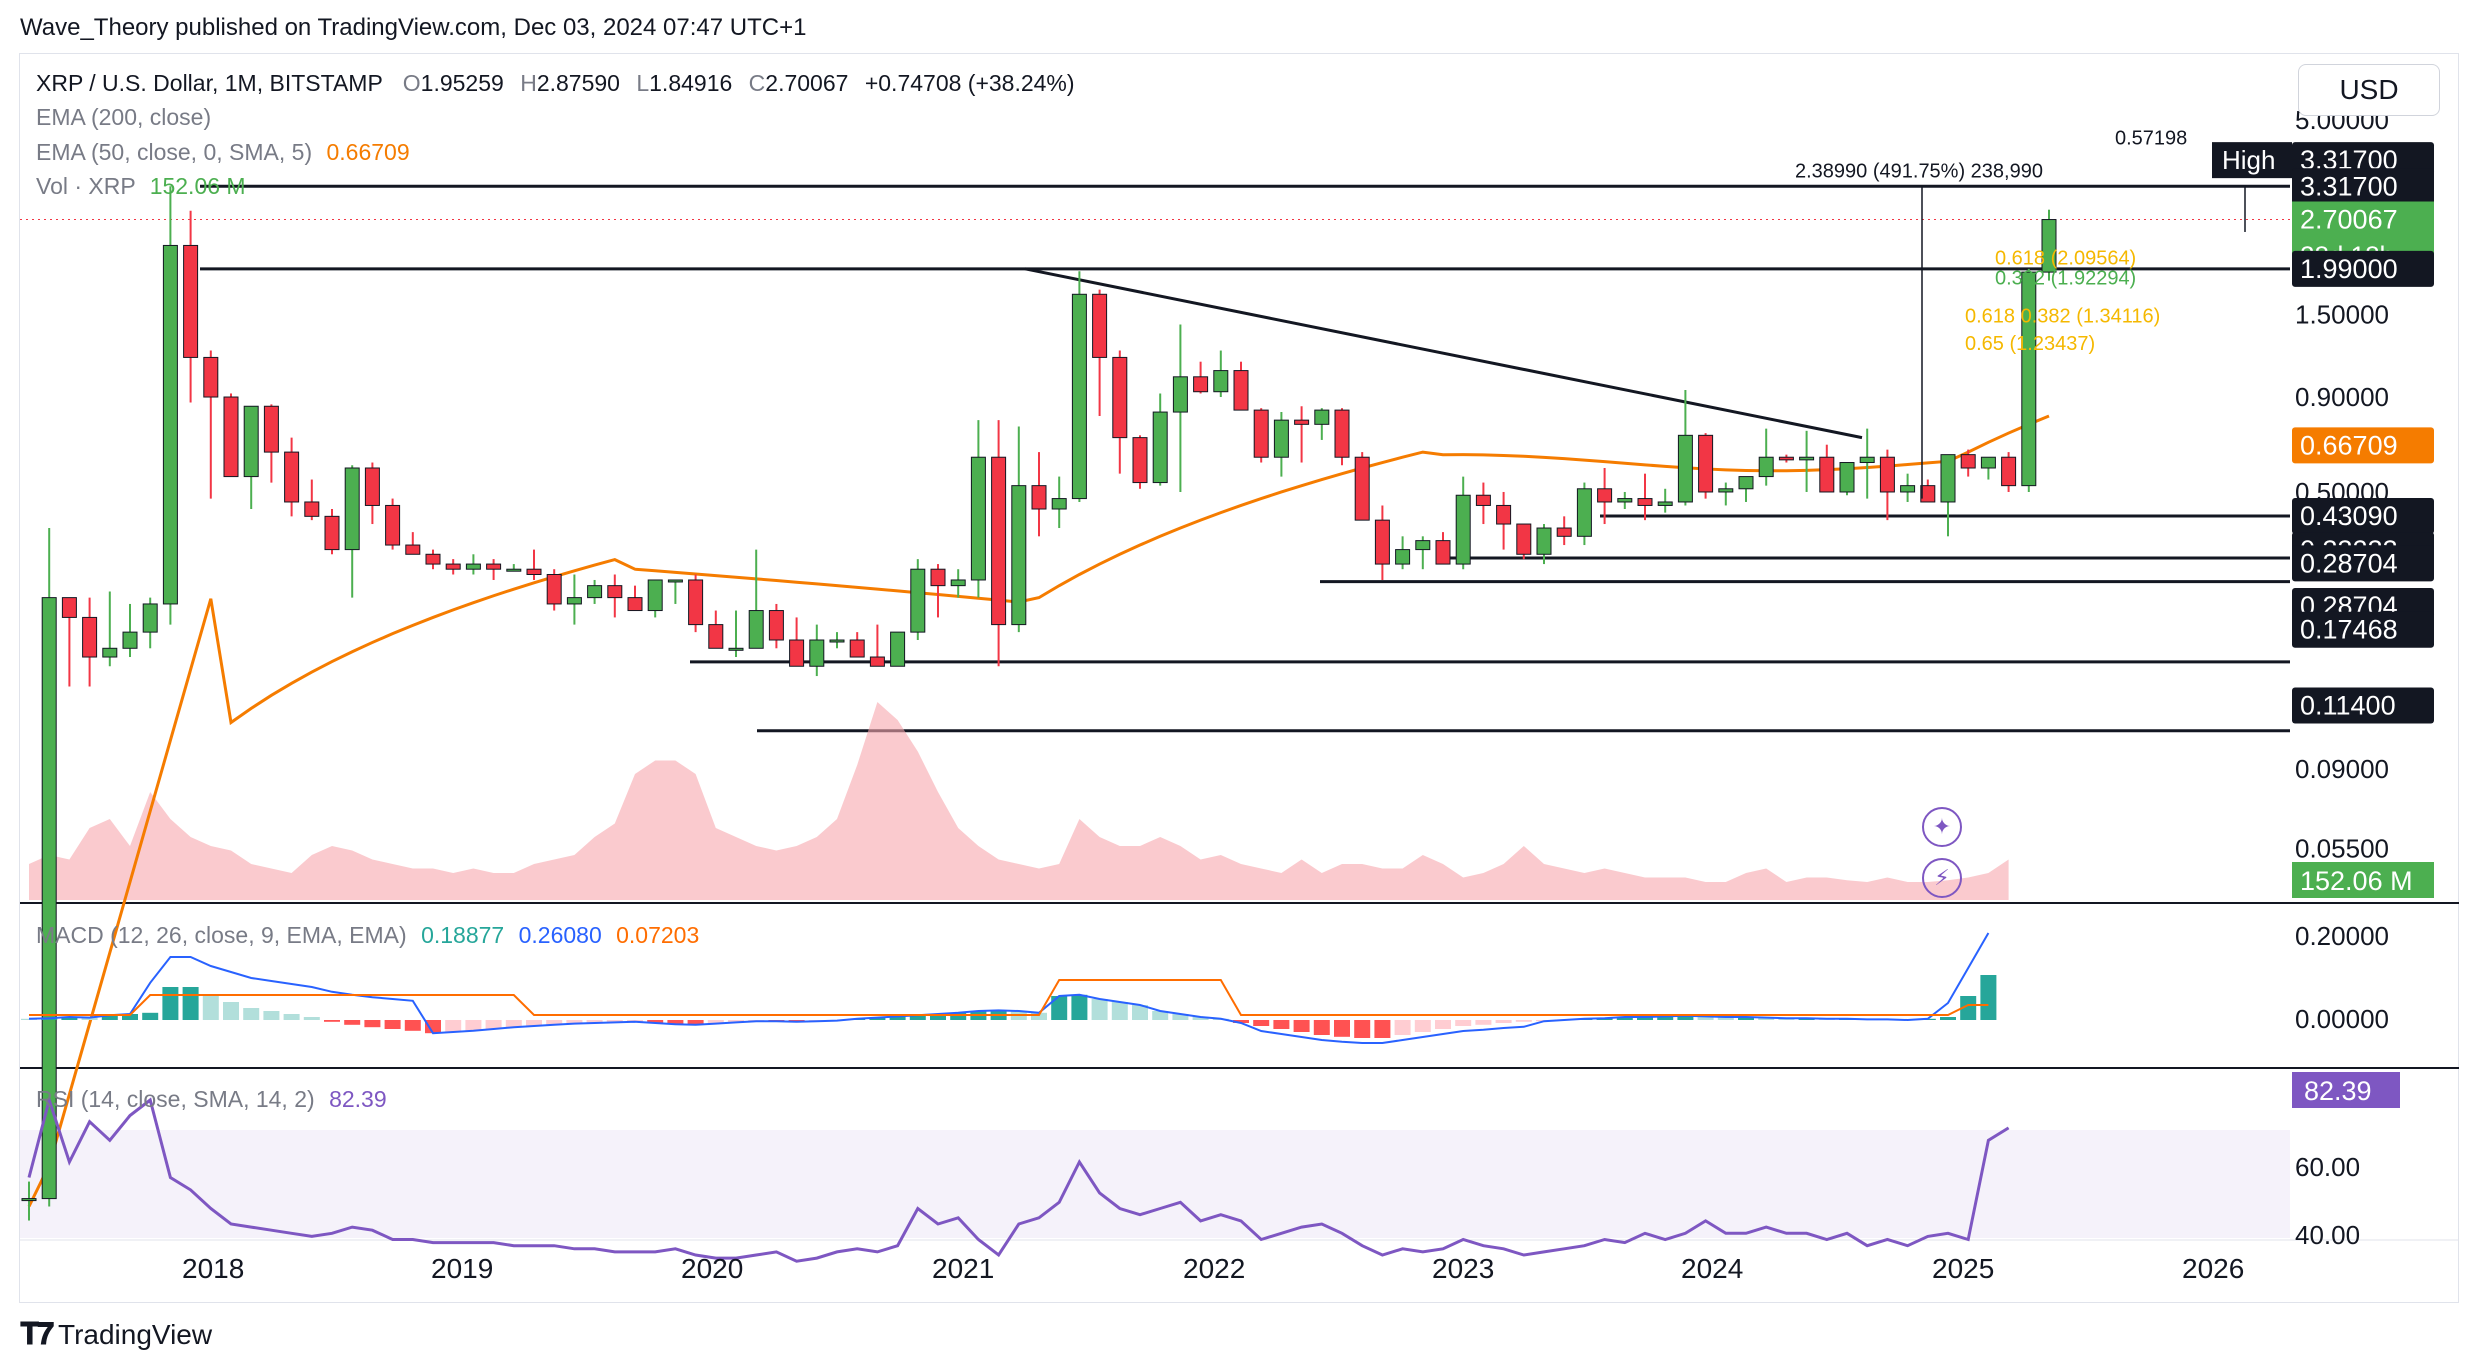 The width and height of the screenshot is (2482, 1372). What do you see at coordinates (2342, 397) in the screenshot?
I see `price-tick-label: 0.90000` at bounding box center [2342, 397].